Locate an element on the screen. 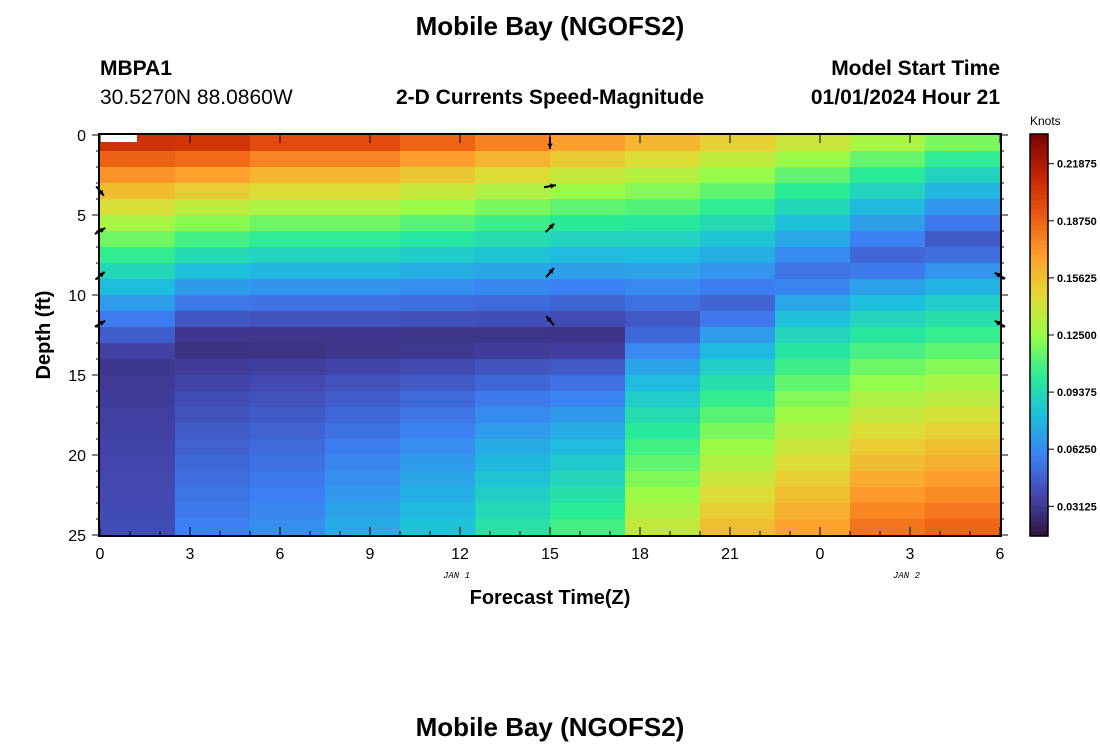 The width and height of the screenshot is (1100, 750). current-vector-arrow is located at coordinates (550, 320).